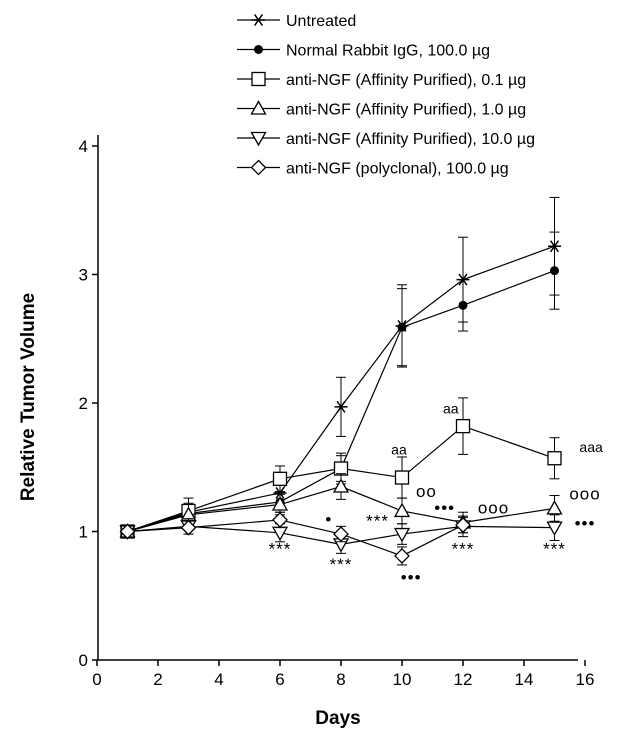 The height and width of the screenshot is (734, 619). I want to click on x-tick-label: 16, so click(585, 679).